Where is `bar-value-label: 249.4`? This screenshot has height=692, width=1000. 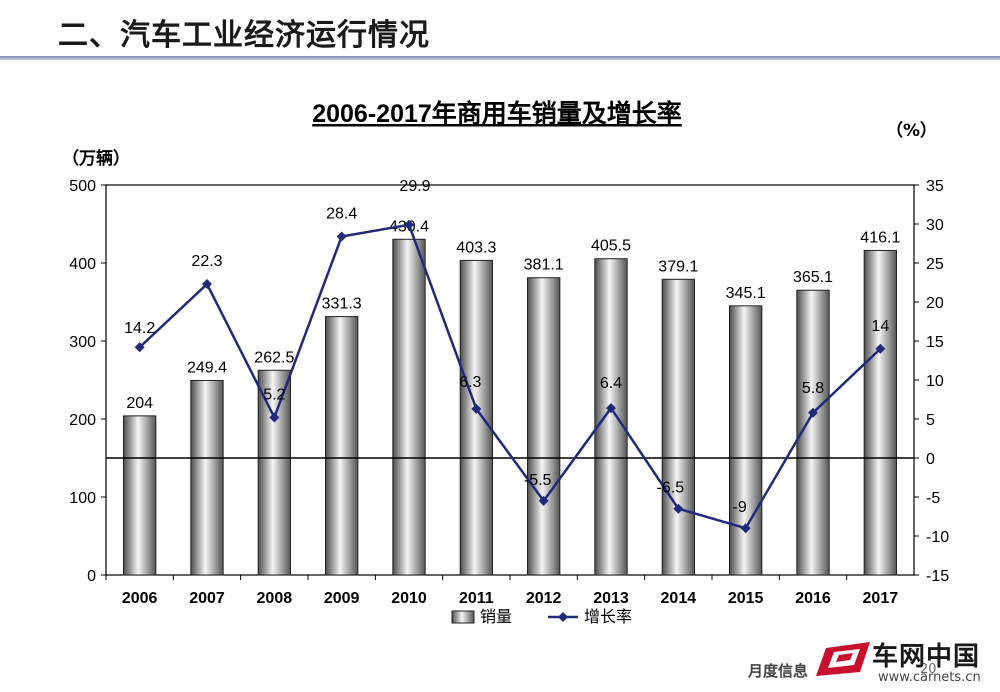 bar-value-label: 249.4 is located at coordinates (207, 367).